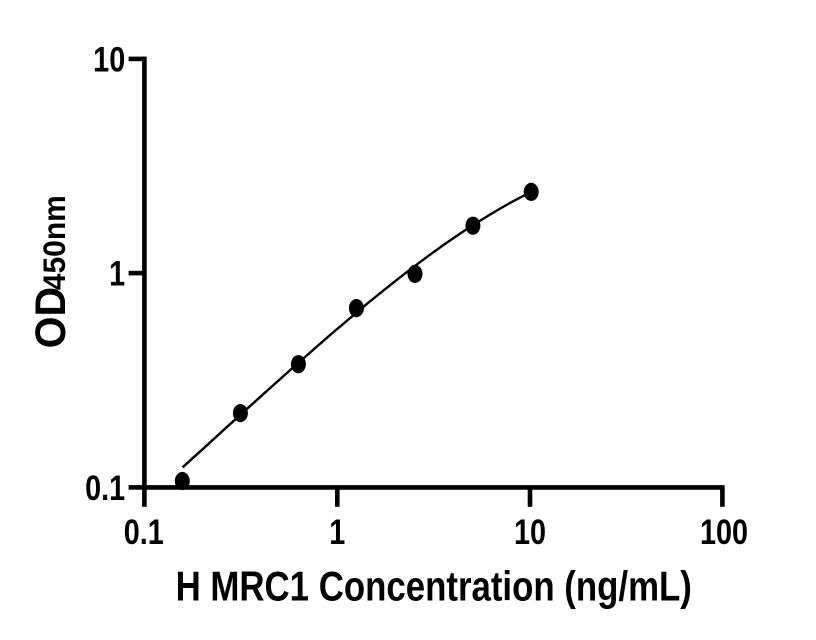 The width and height of the screenshot is (816, 640). What do you see at coordinates (434, 586) in the screenshot?
I see `svg-text: H MRC1 Concentration (ng/mL)` at bounding box center [434, 586].